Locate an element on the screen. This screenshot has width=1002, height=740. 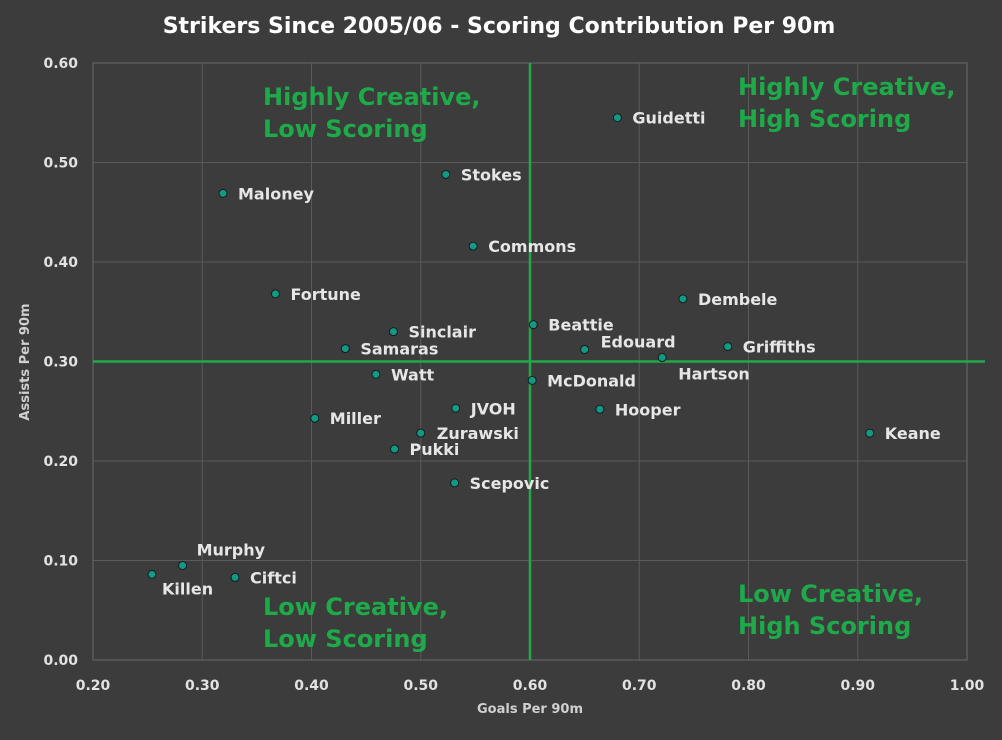
x-tick-label: 0.50 is located at coordinates (420, 686).